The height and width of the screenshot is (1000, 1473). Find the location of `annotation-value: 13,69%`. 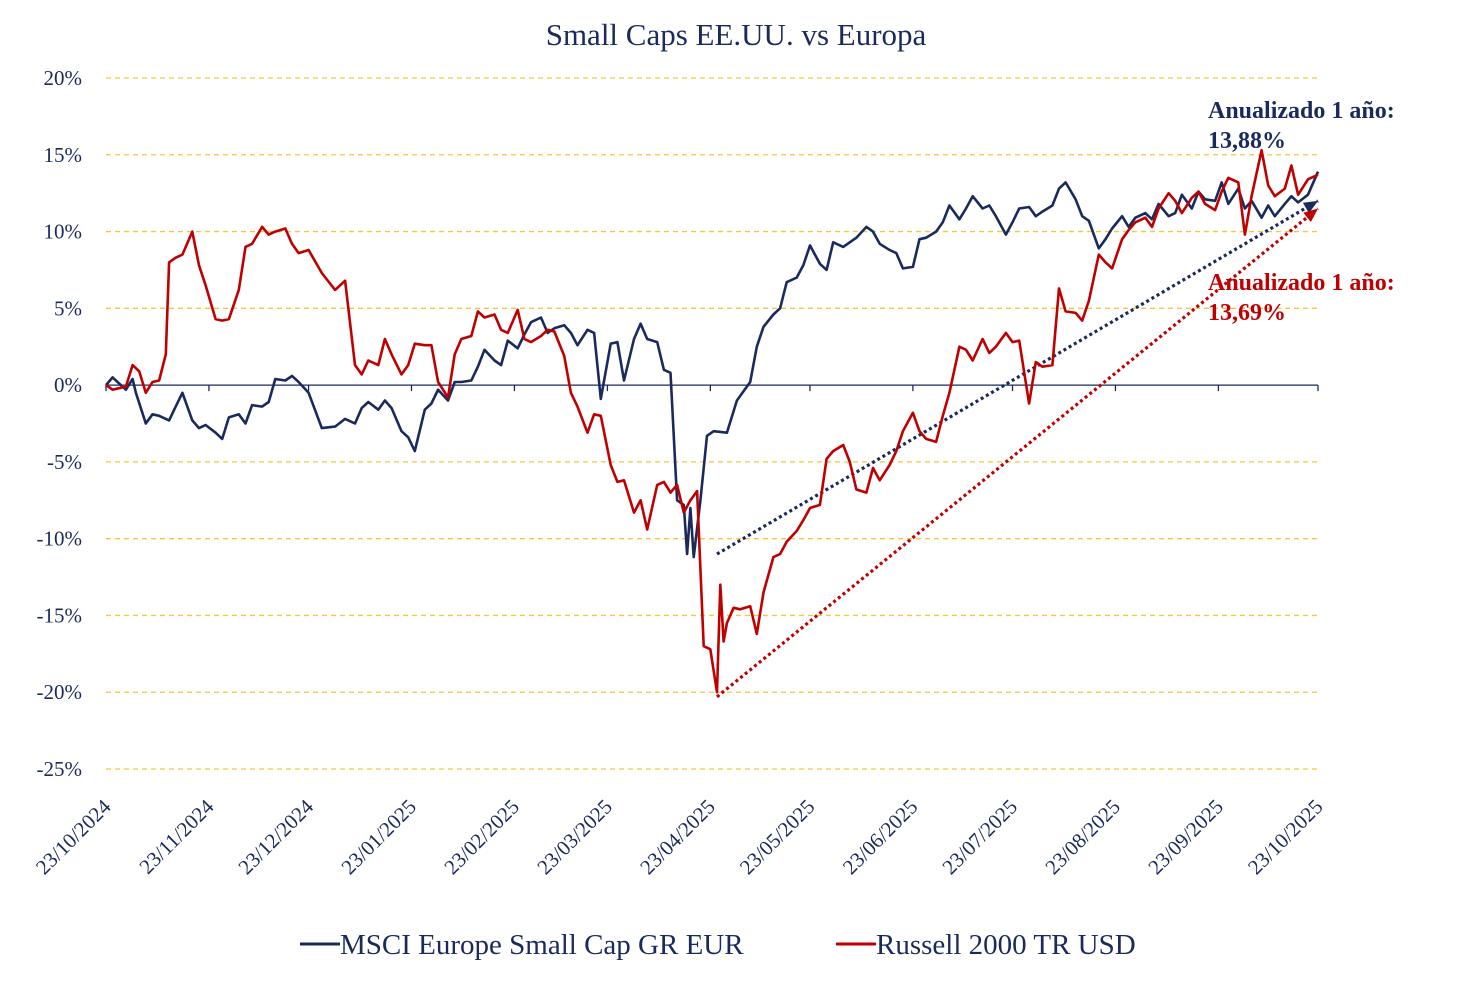

annotation-value: 13,69% is located at coordinates (1247, 313).